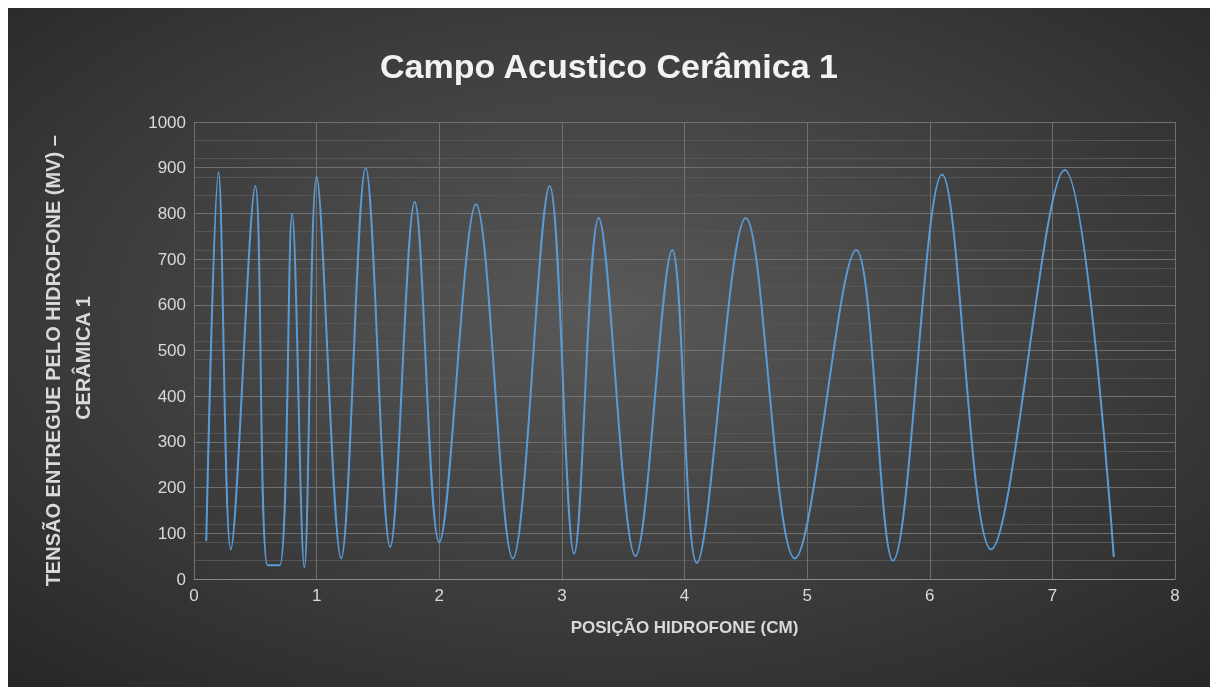  What do you see at coordinates (171, 305) in the screenshot?
I see `y-tick-label: 600` at bounding box center [171, 305].